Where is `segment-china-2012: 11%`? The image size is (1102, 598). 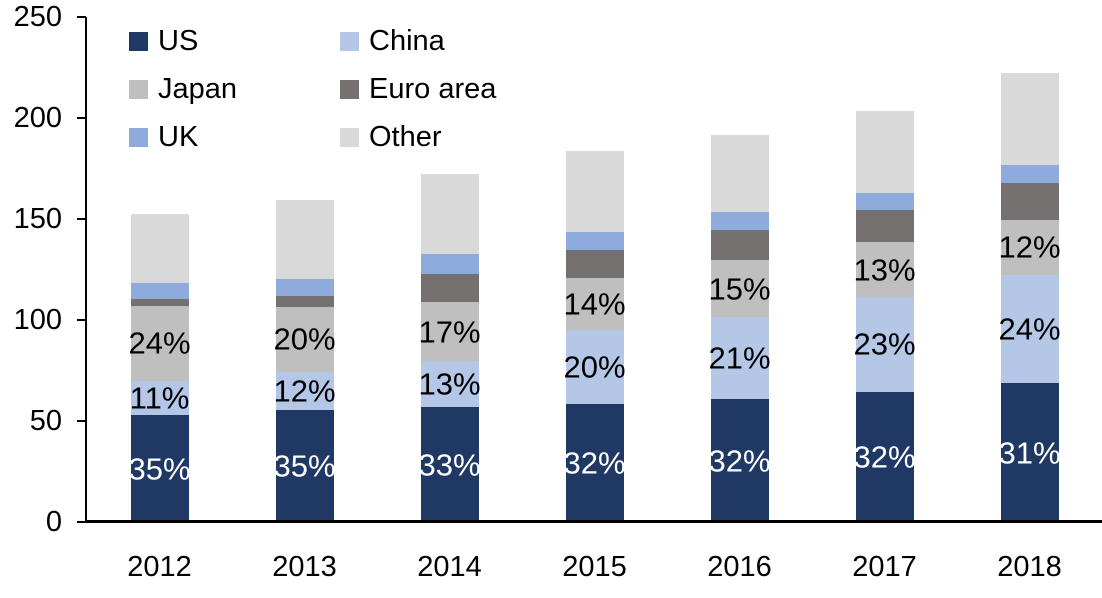
segment-china-2012: 11% is located at coordinates (159, 398).